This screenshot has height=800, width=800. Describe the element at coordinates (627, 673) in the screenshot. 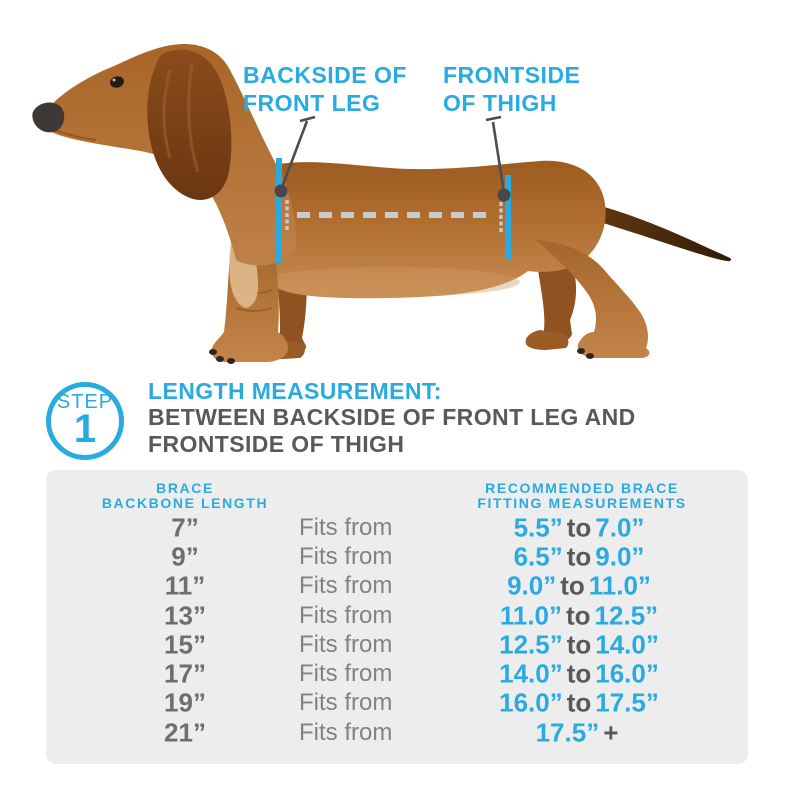

I see `measure-to: 16.0”` at that location.